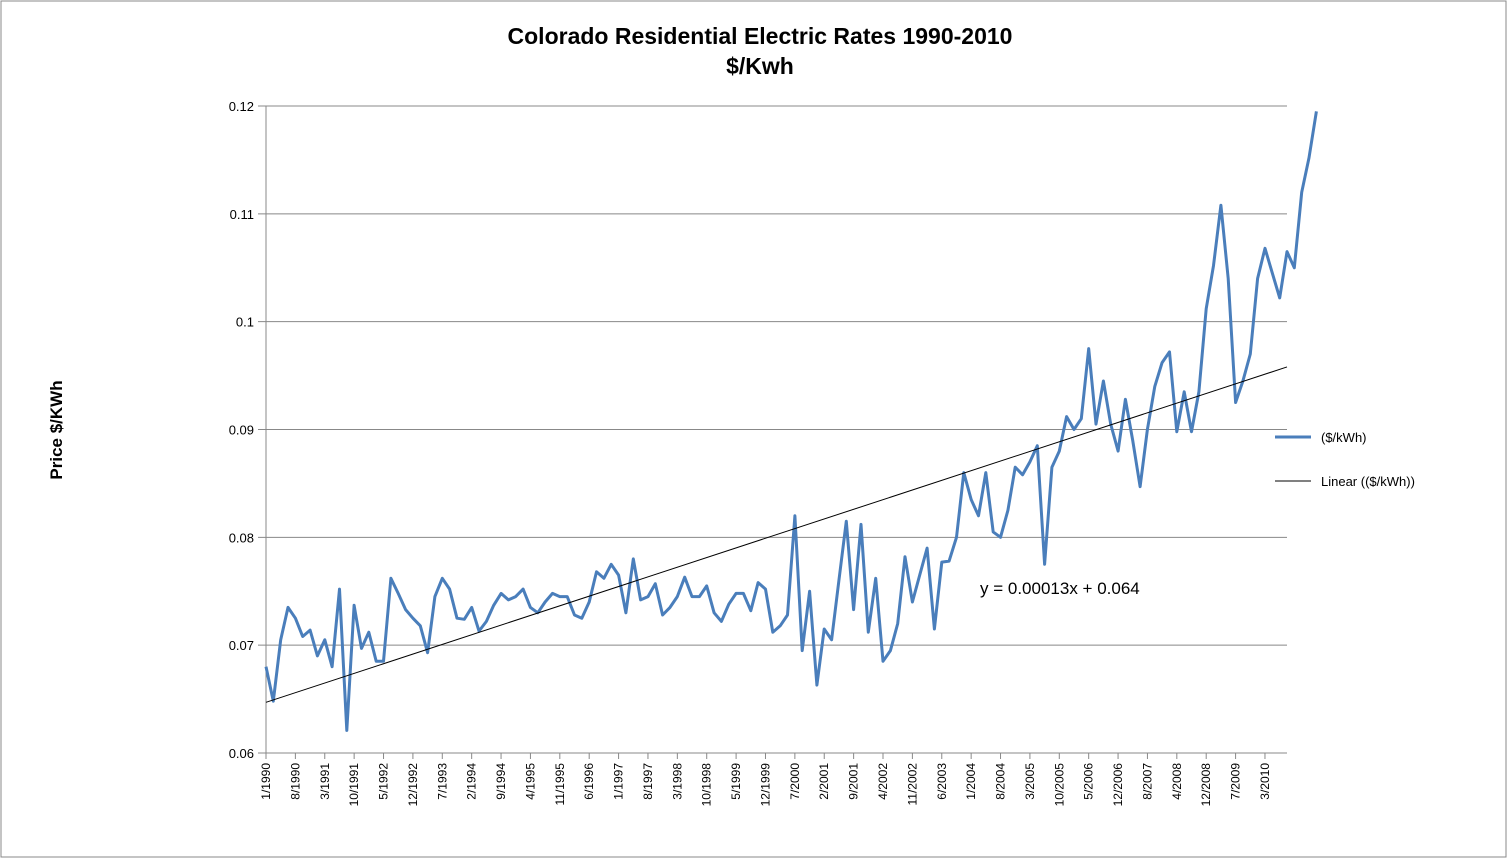 This screenshot has width=1512, height=860. What do you see at coordinates (413, 785) in the screenshot?
I see `x-tick-label: 12/1992` at bounding box center [413, 785].